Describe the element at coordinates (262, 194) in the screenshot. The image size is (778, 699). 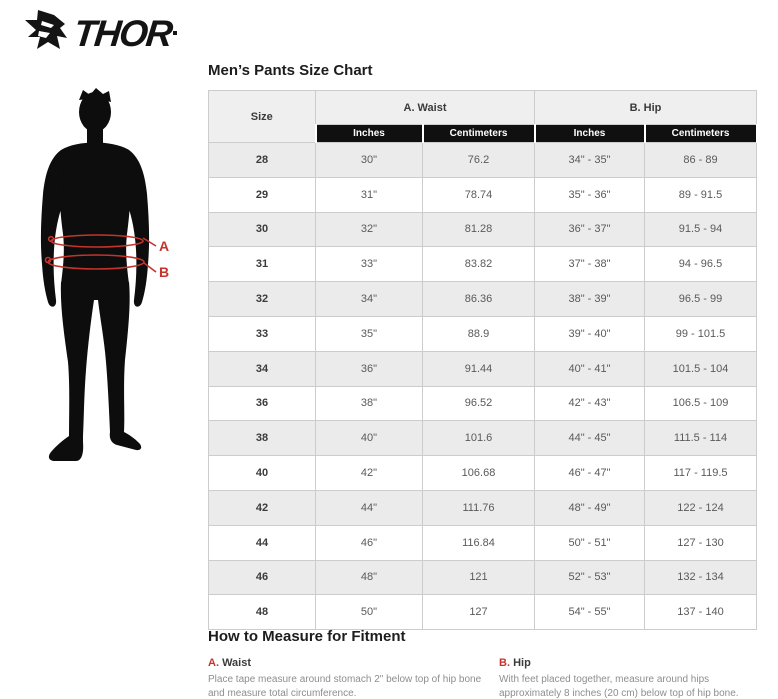
I see `cell-size: 29` at that location.